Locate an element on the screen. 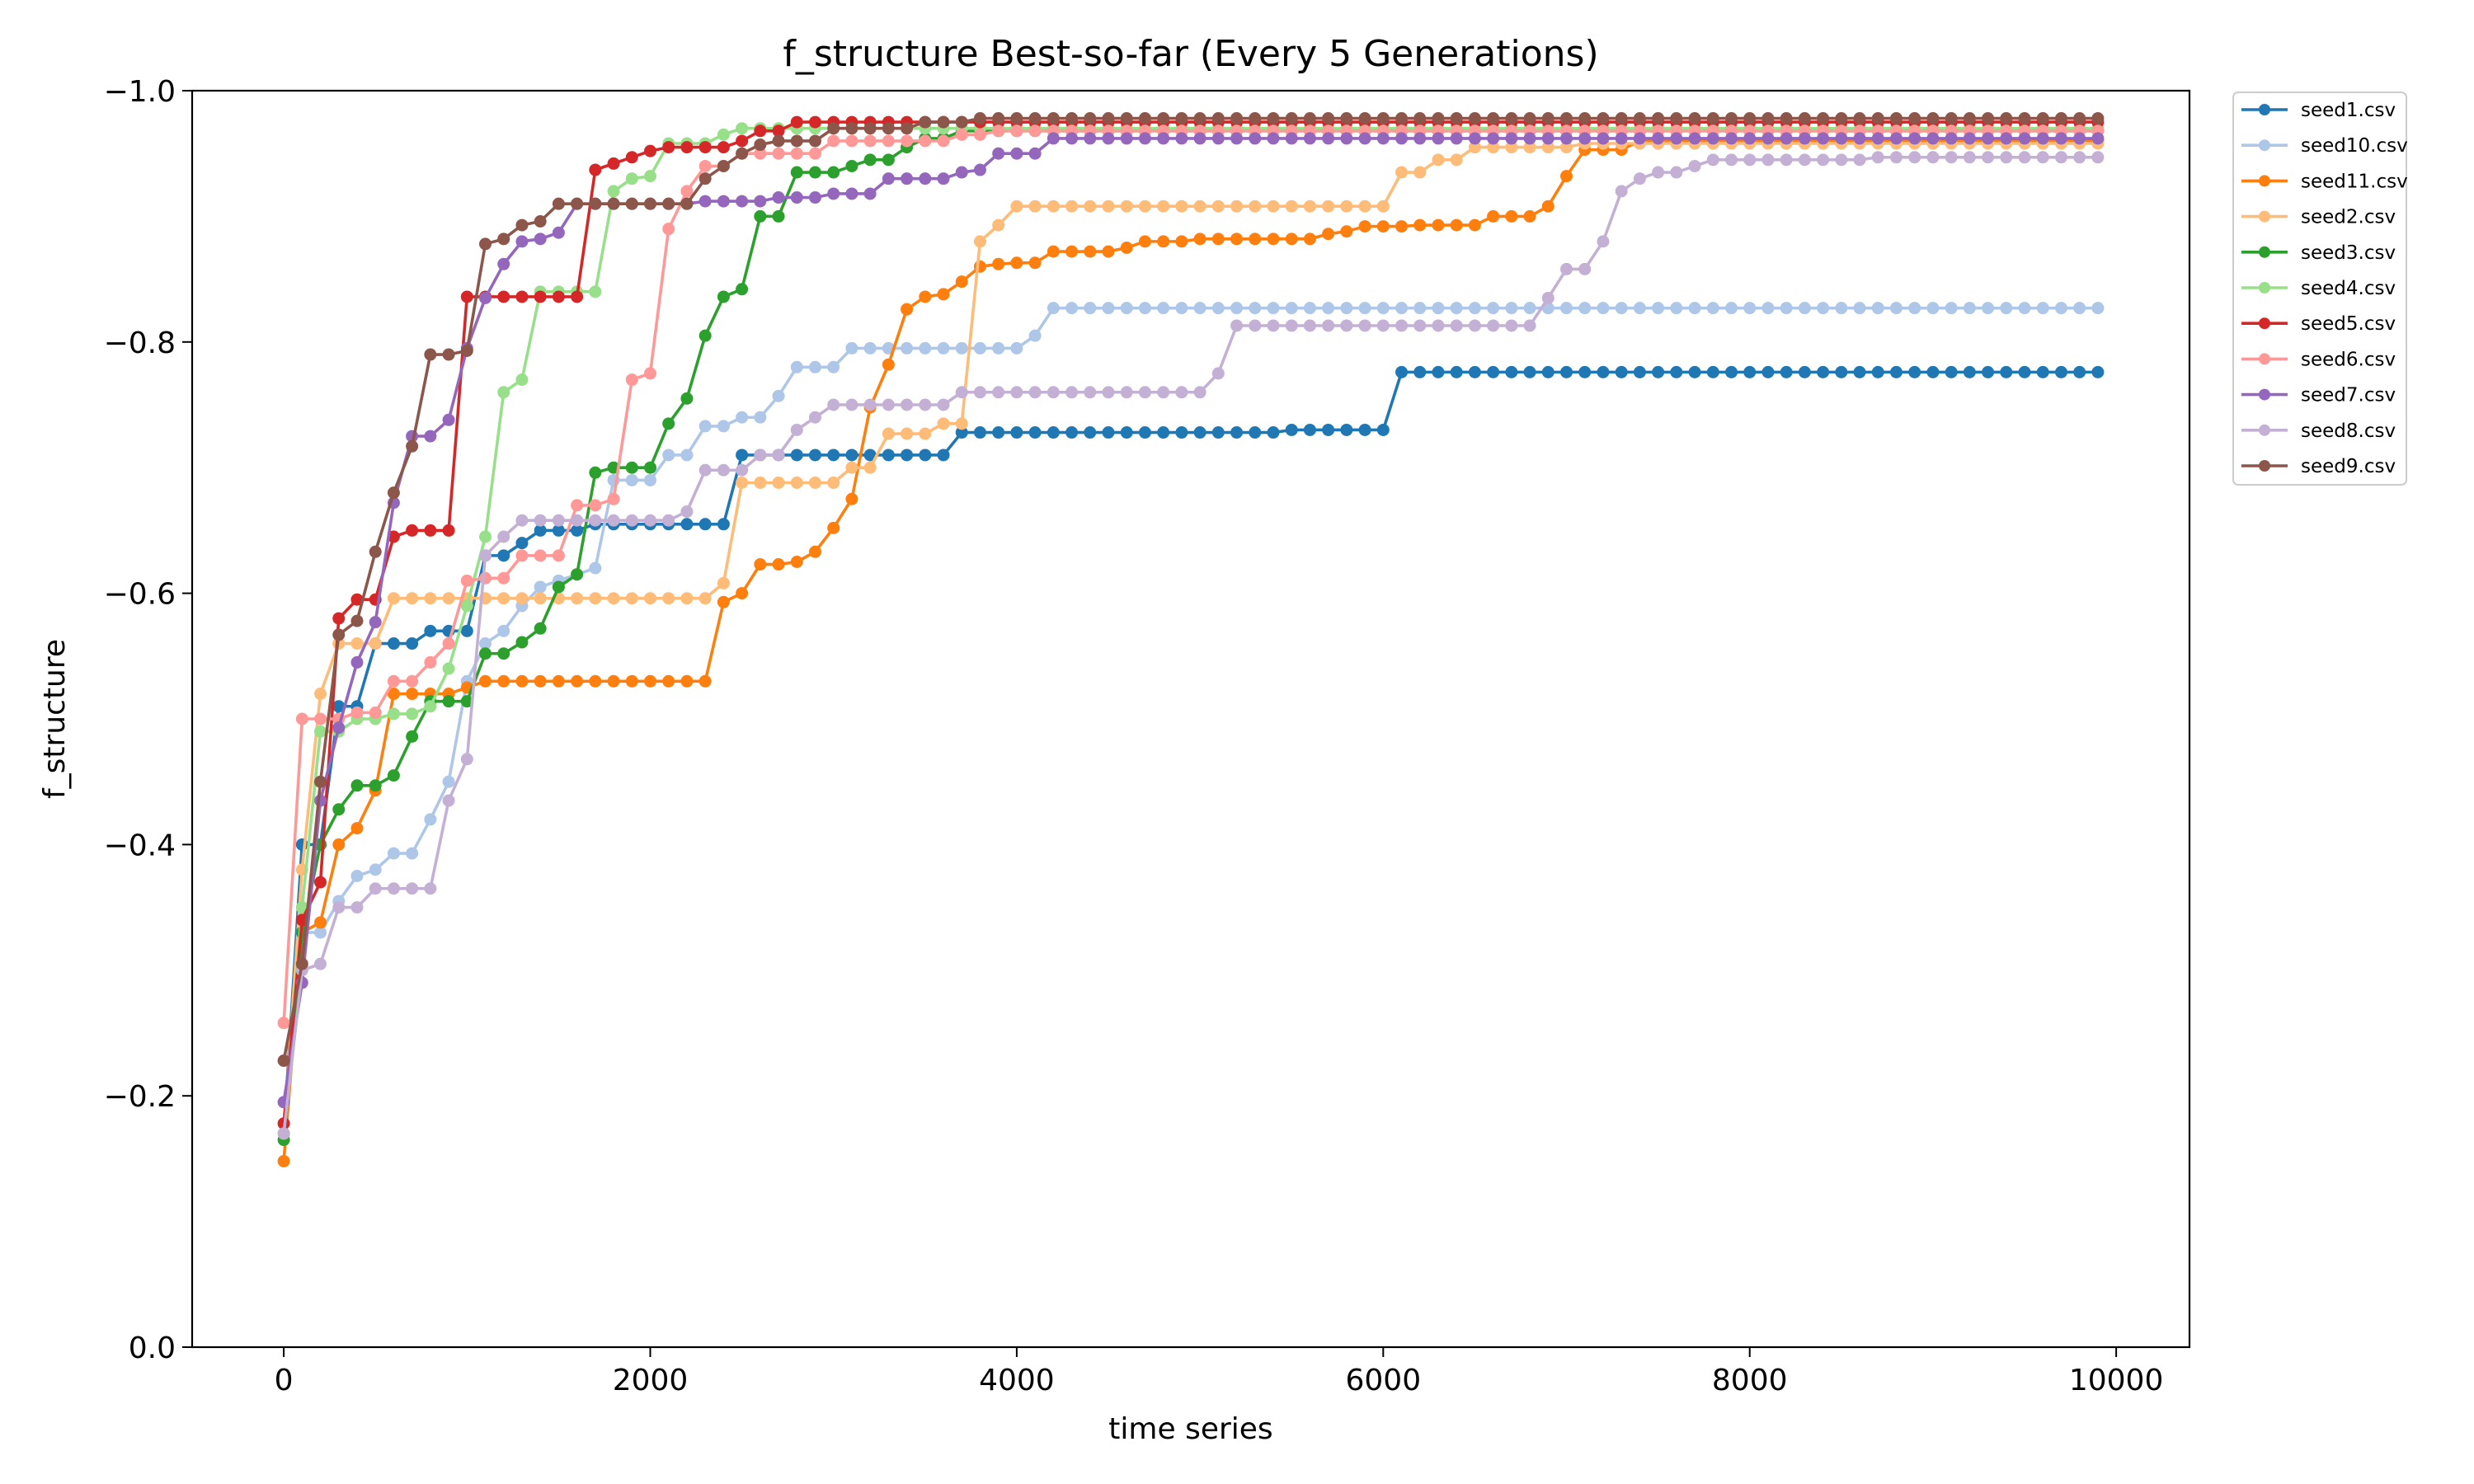  legend-frame is located at coordinates (2319, 289).